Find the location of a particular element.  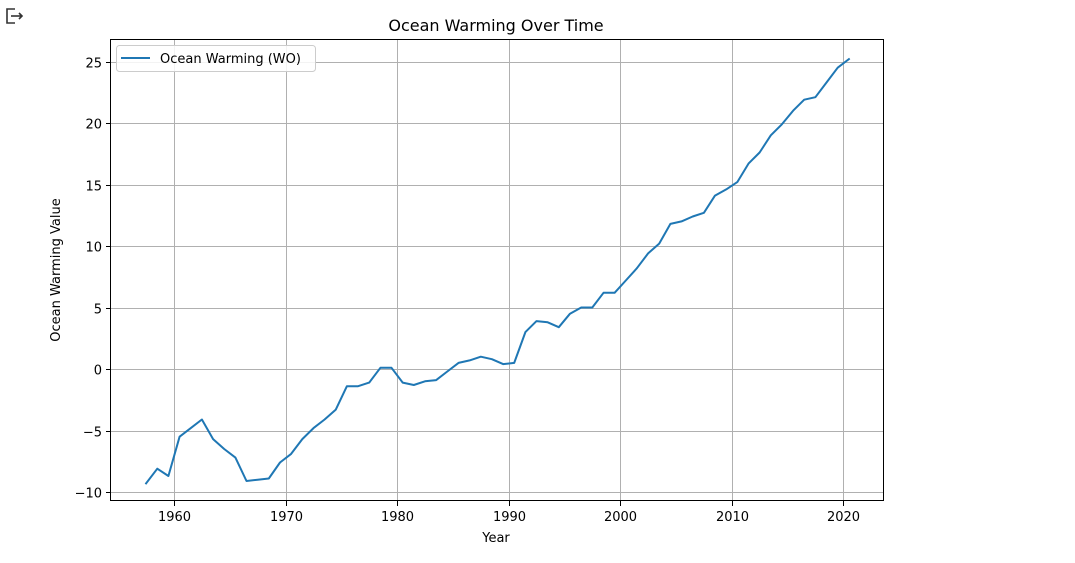

y-axis-ticks: −10 −5 0 5 10 15 20 25 is located at coordinates (93, 279).